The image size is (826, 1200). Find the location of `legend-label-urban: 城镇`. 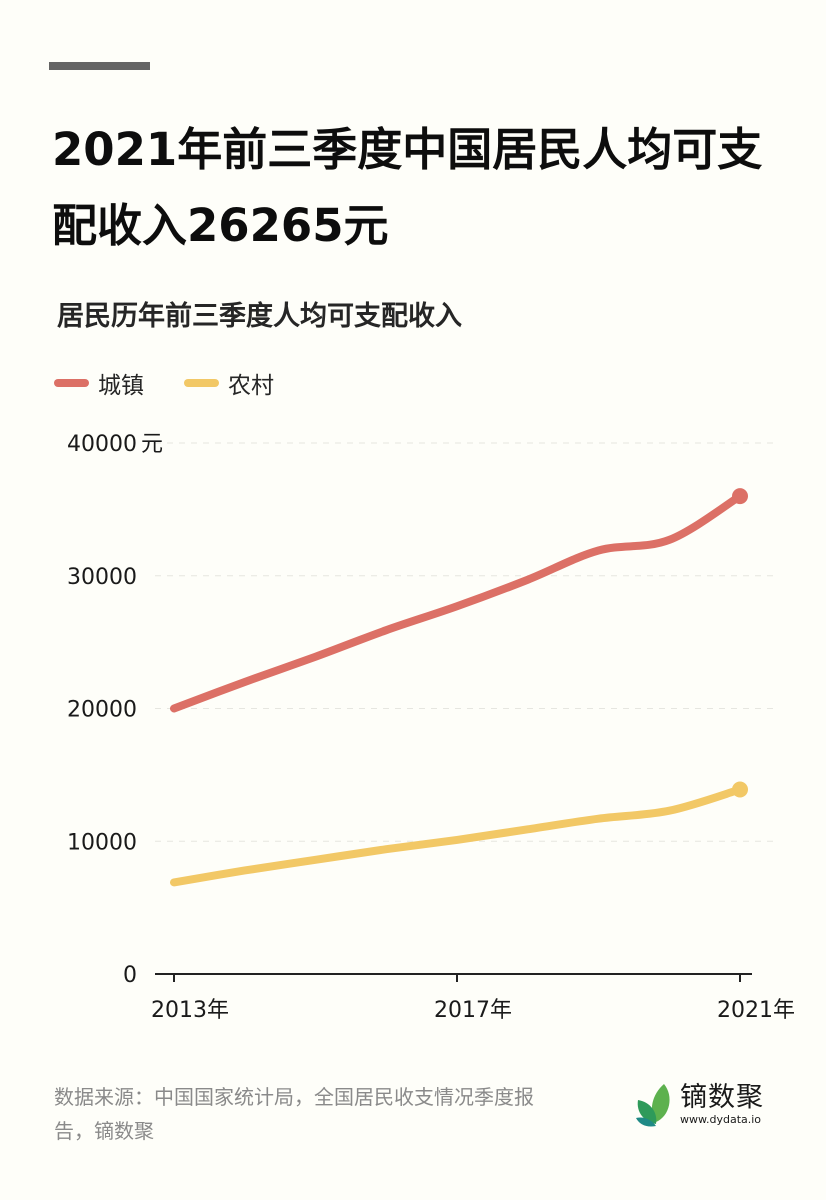

legend-label-urban: 城镇 is located at coordinates (121, 386).